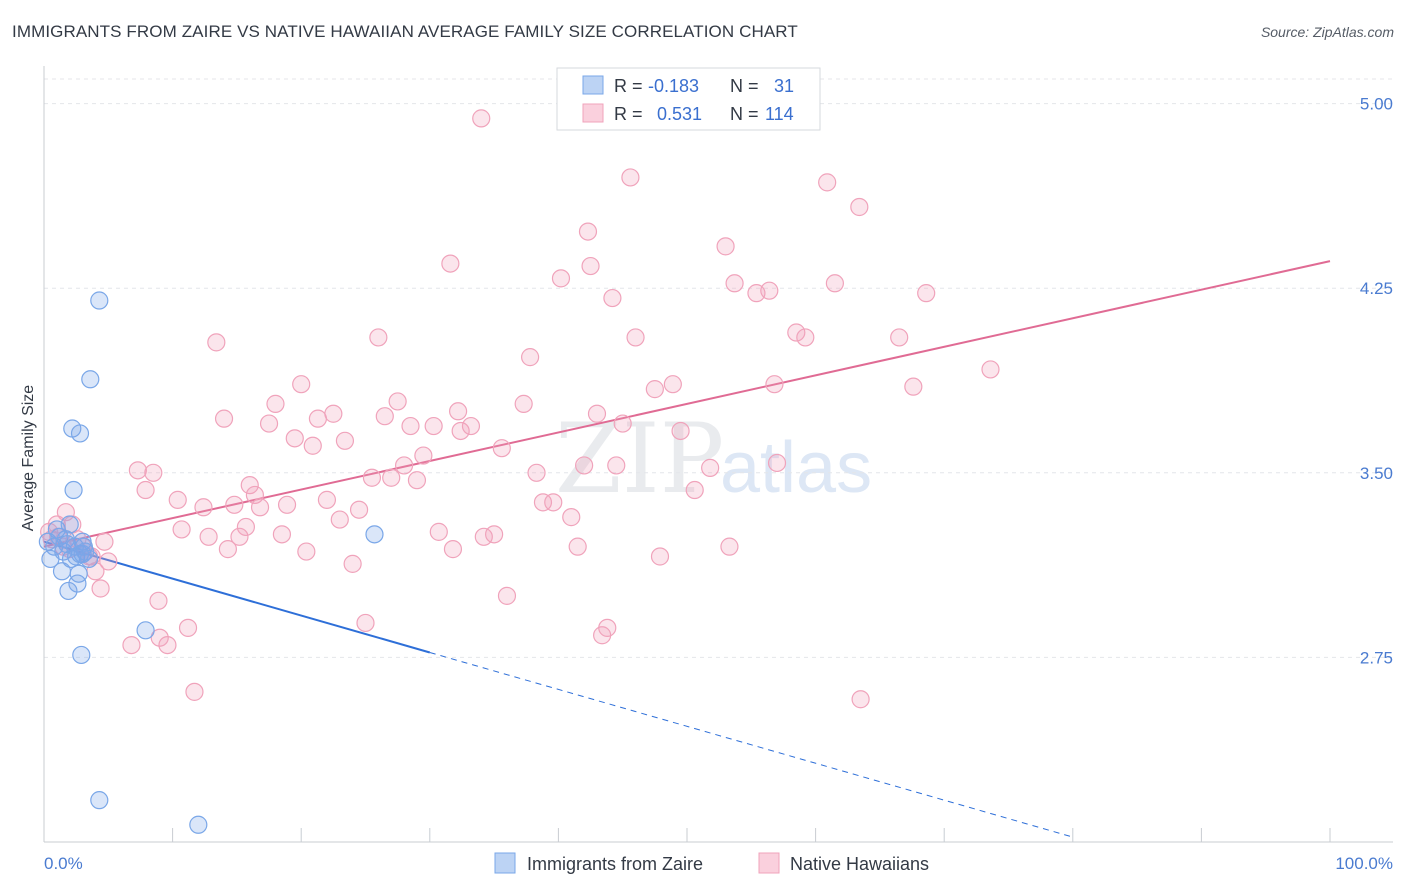 The image size is (1406, 892). I want to click on y-tick-label: 4.25, so click(1376, 288).